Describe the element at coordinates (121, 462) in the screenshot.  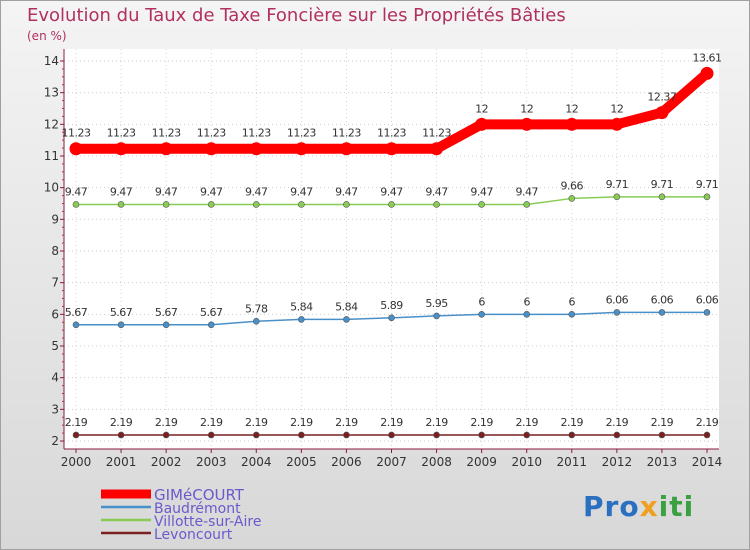
I see `x-tick-label: 2001` at that location.